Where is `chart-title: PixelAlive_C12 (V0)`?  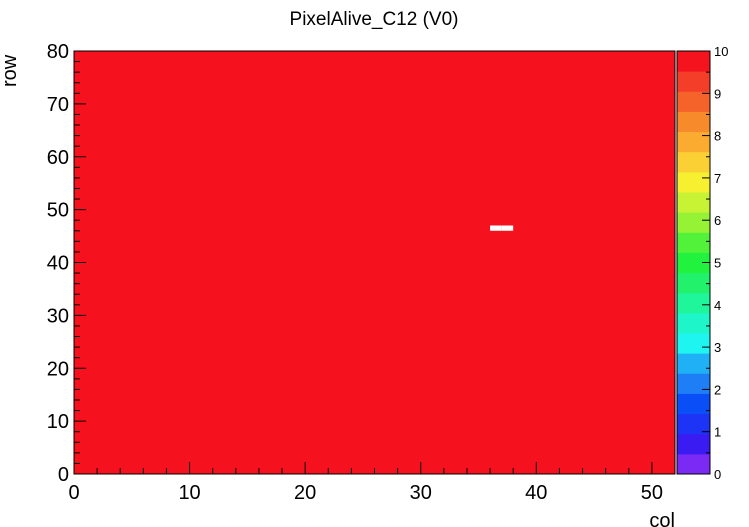 chart-title: PixelAlive_C12 (V0) is located at coordinates (374, 19).